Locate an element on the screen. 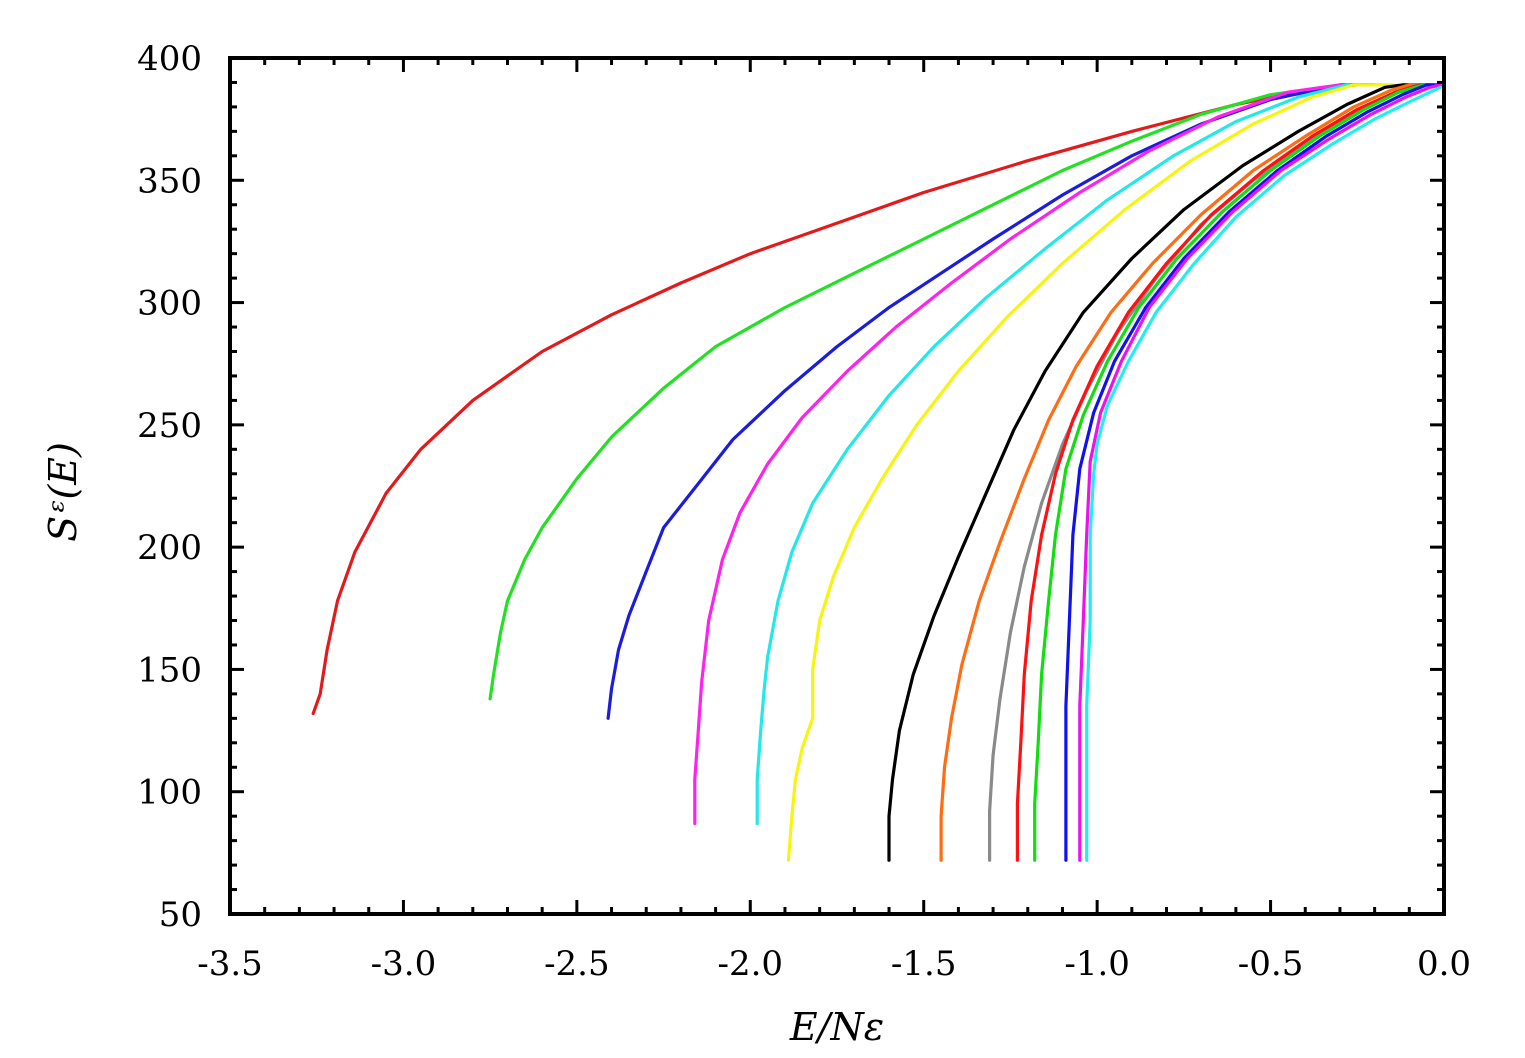  y-tick-label: 350 is located at coordinates (169, 181).